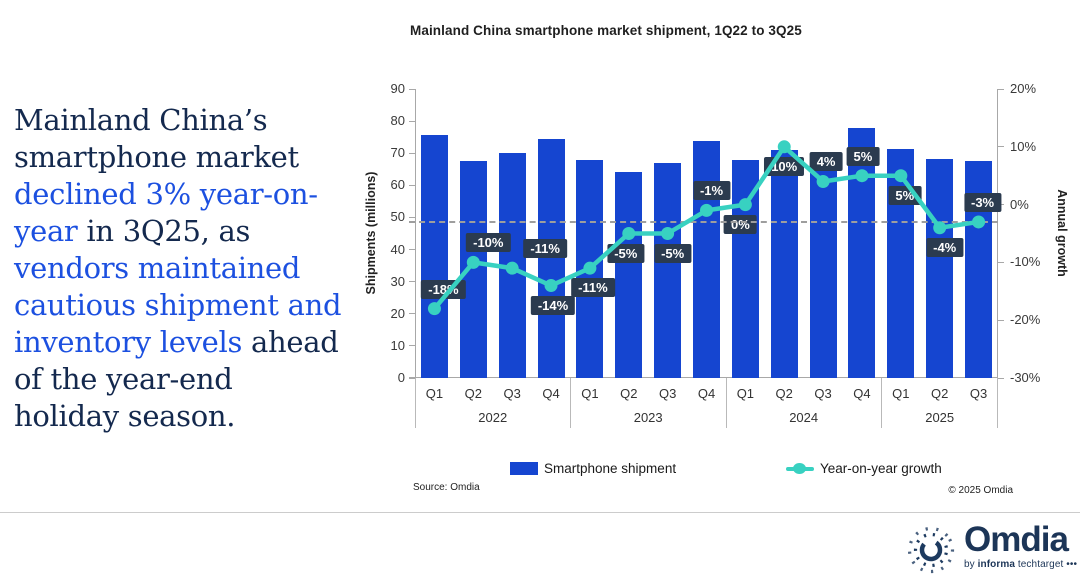 The height and width of the screenshot is (585, 1080). What do you see at coordinates (1025, 262) in the screenshot?
I see `right-tick-label: -10%` at bounding box center [1025, 262].